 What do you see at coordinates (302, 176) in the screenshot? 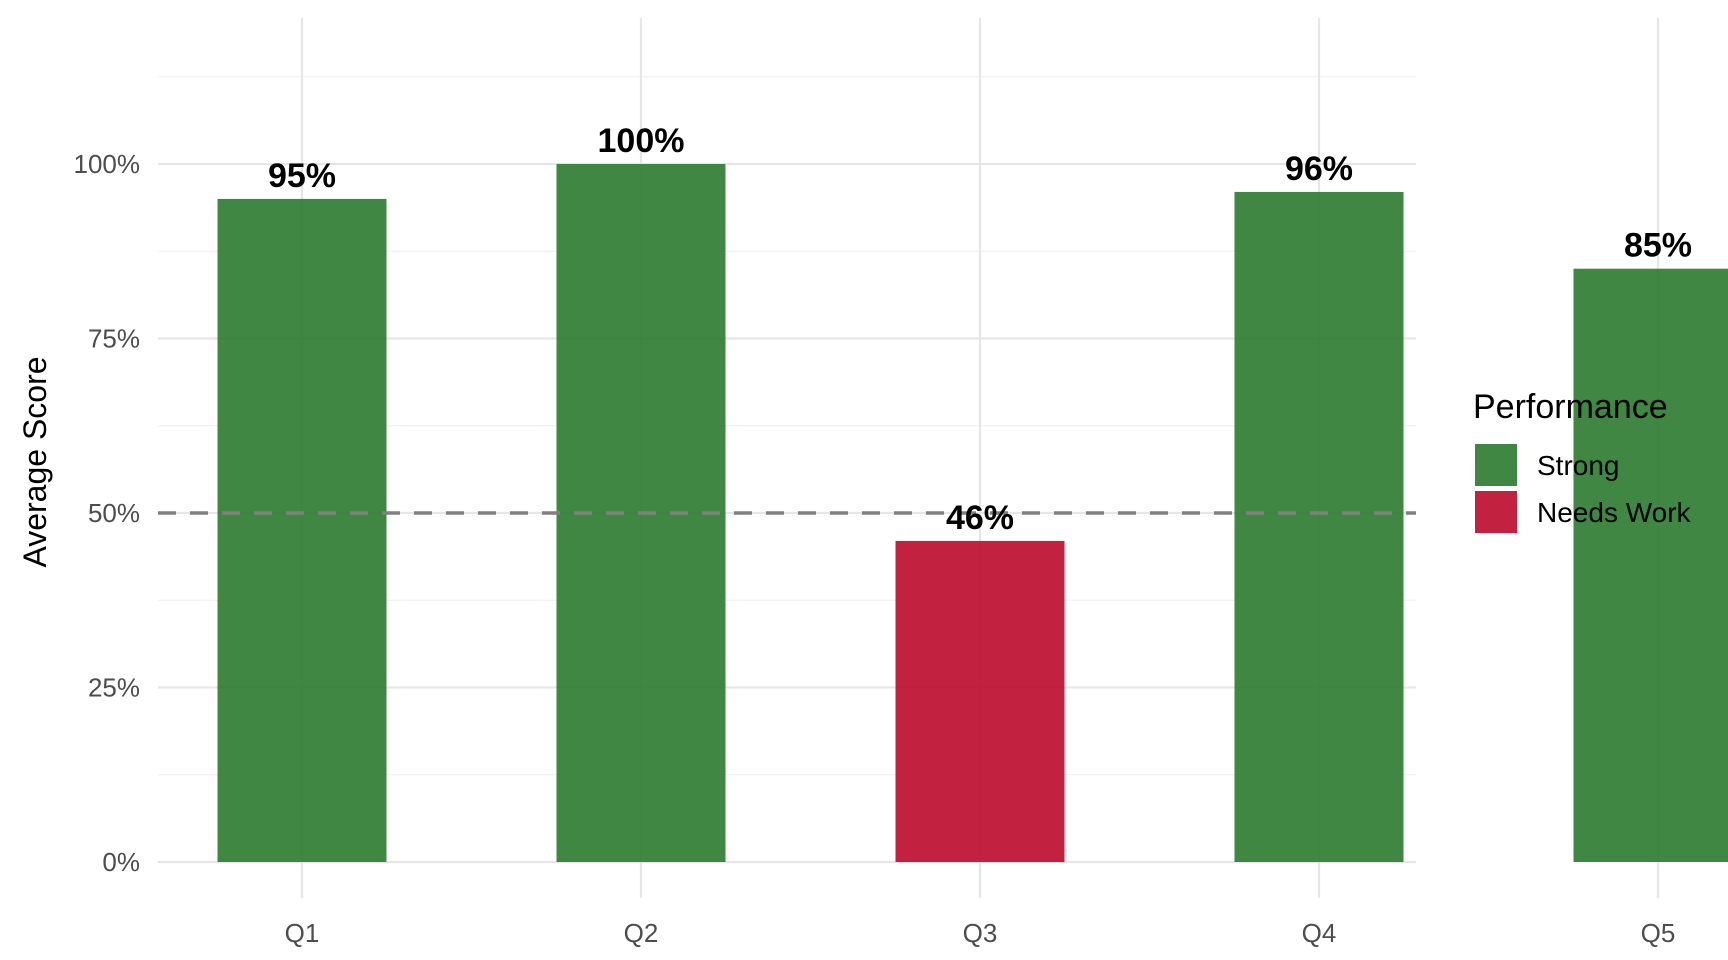
I see `data-label-q1: 95%` at bounding box center [302, 176].